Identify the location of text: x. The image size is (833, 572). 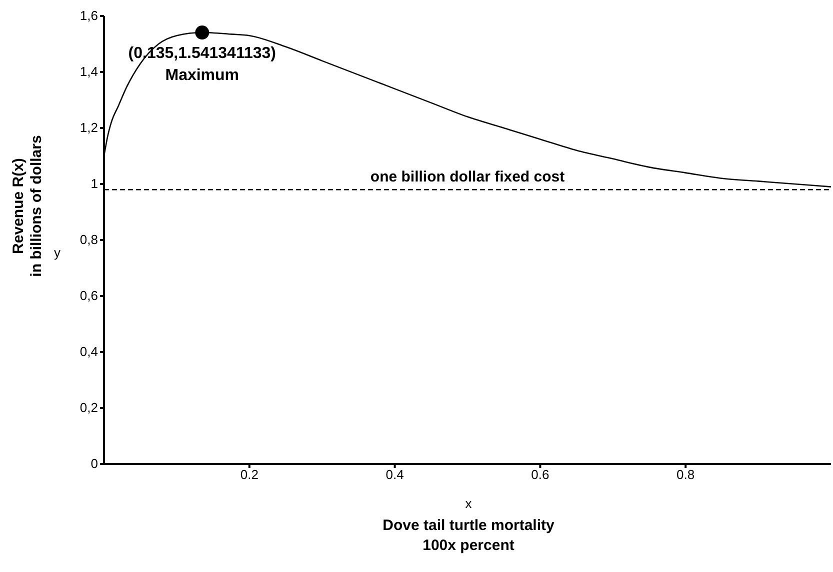
(468, 503).